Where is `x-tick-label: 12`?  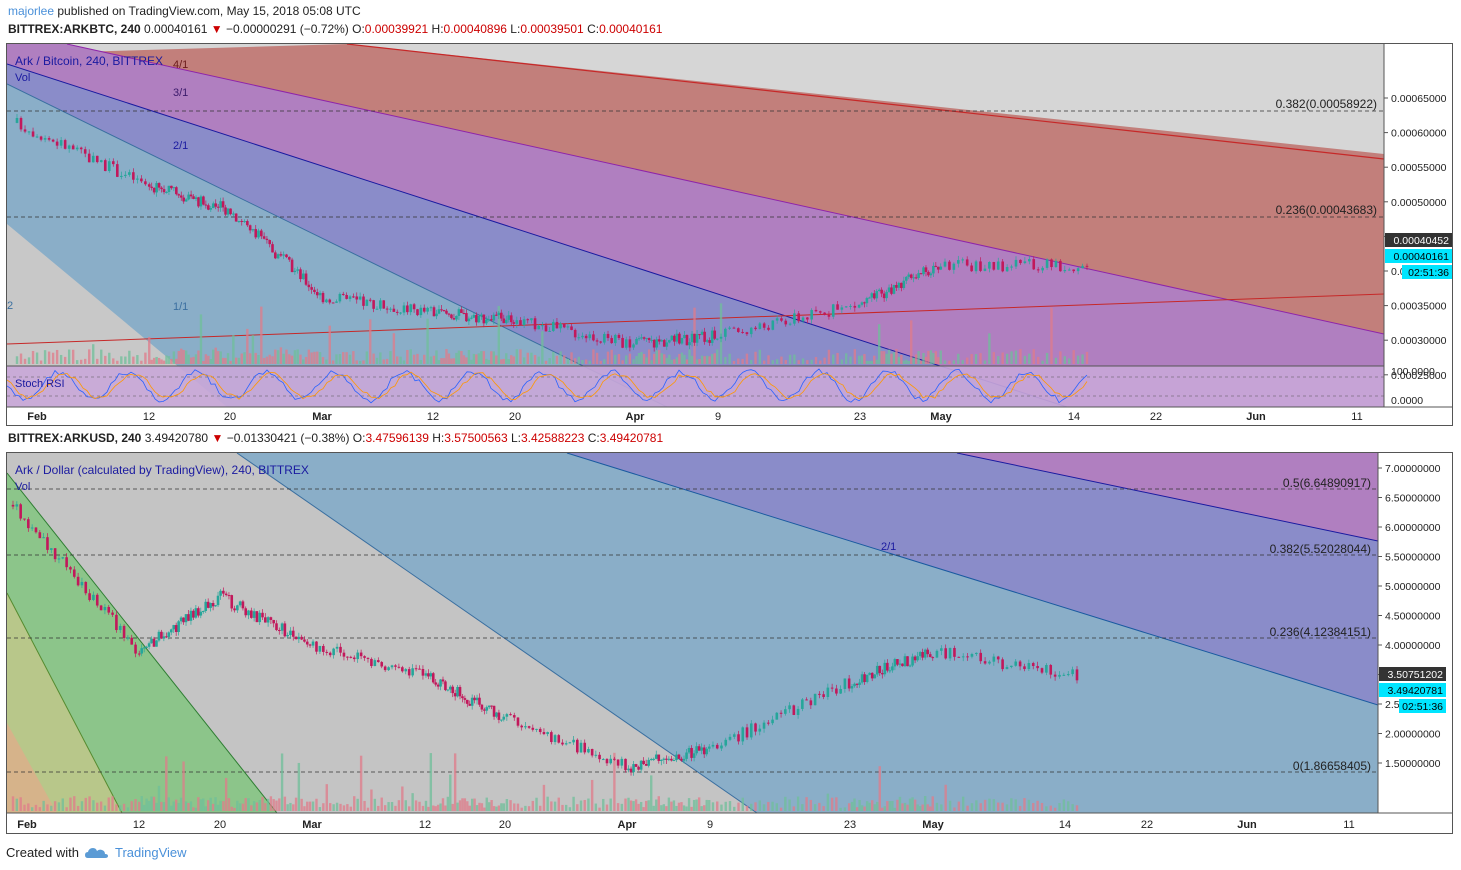
x-tick-label: 12 is located at coordinates (139, 825).